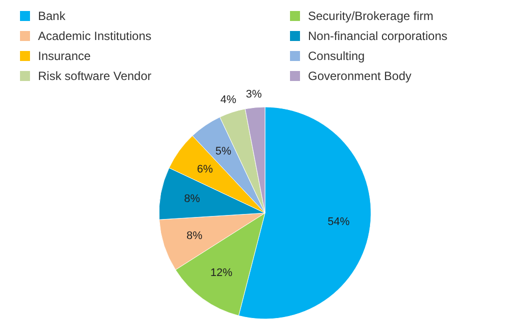 This screenshot has width=531, height=326. What do you see at coordinates (205, 169) in the screenshot?
I see `data-label: 6%` at bounding box center [205, 169].